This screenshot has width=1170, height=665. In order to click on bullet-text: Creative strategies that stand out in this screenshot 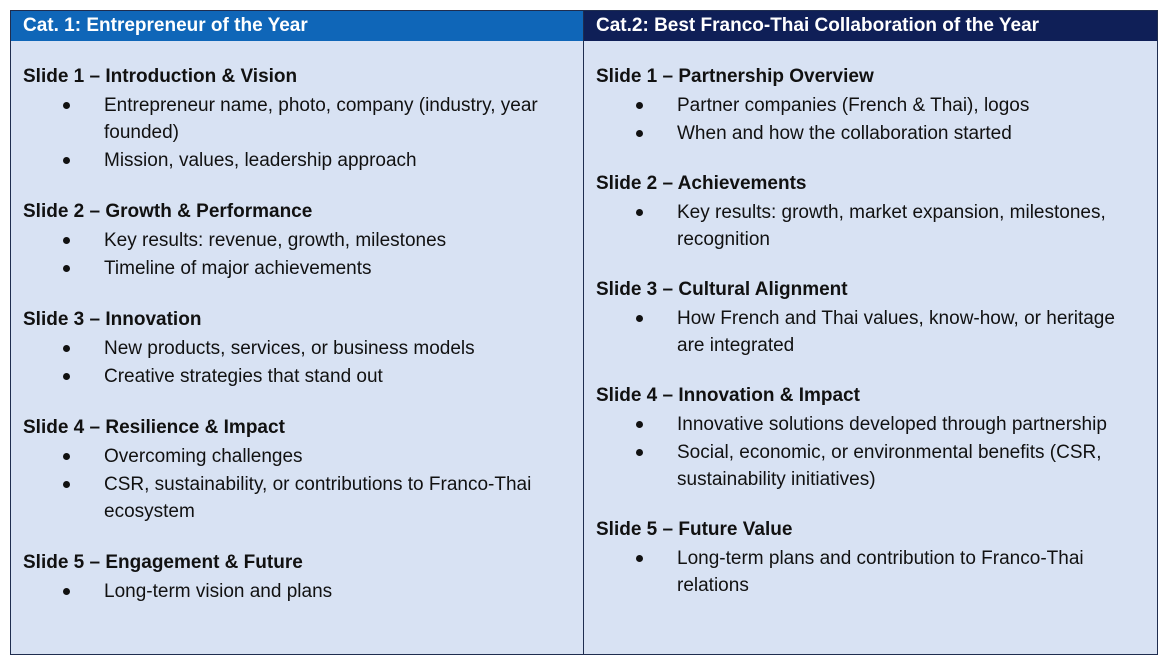, I will do `click(243, 376)`.